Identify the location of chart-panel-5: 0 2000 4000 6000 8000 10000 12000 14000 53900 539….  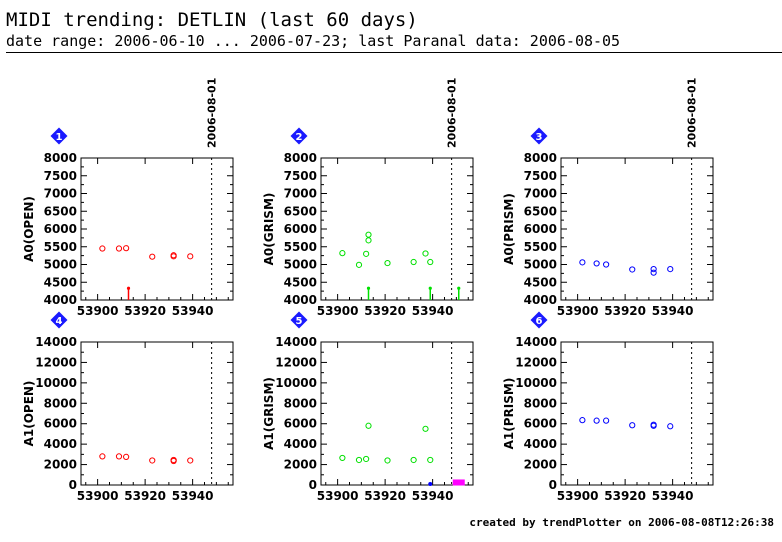
(368, 407).